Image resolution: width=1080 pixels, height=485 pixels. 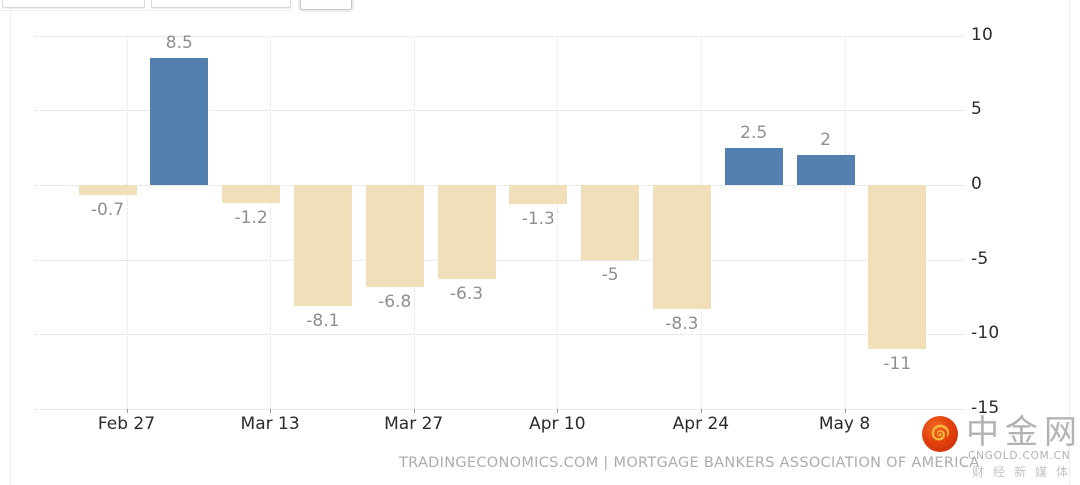 I want to click on bar-value-label: -8.1, so click(x=323, y=320).